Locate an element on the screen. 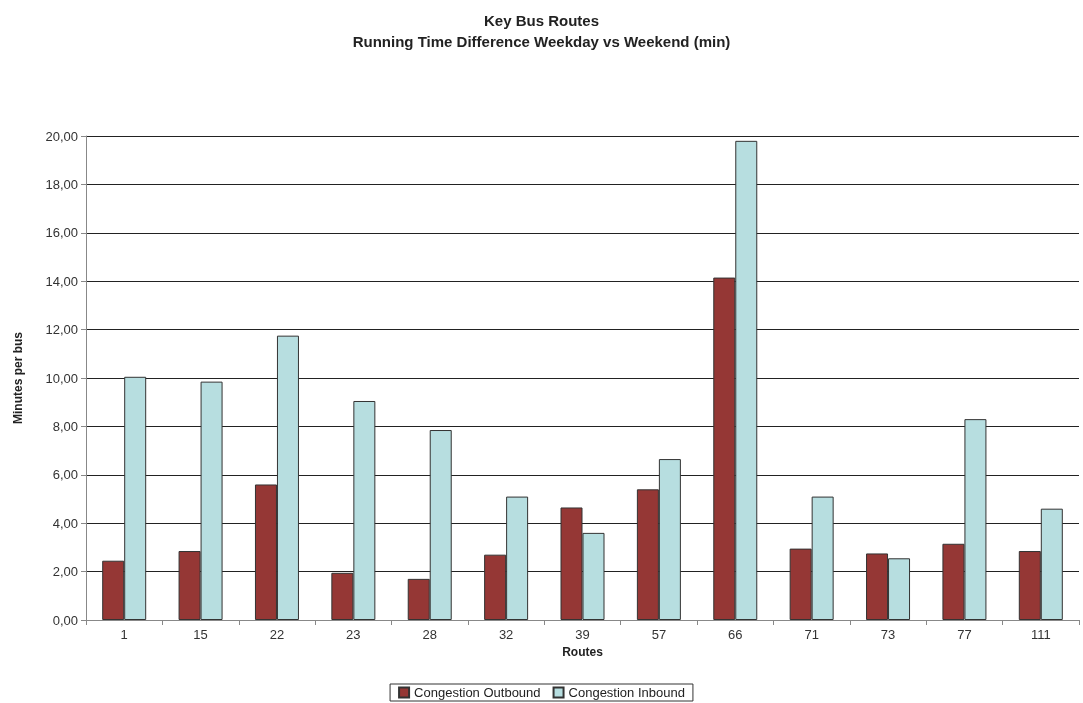  x-tick-label: 73 is located at coordinates (888, 634).